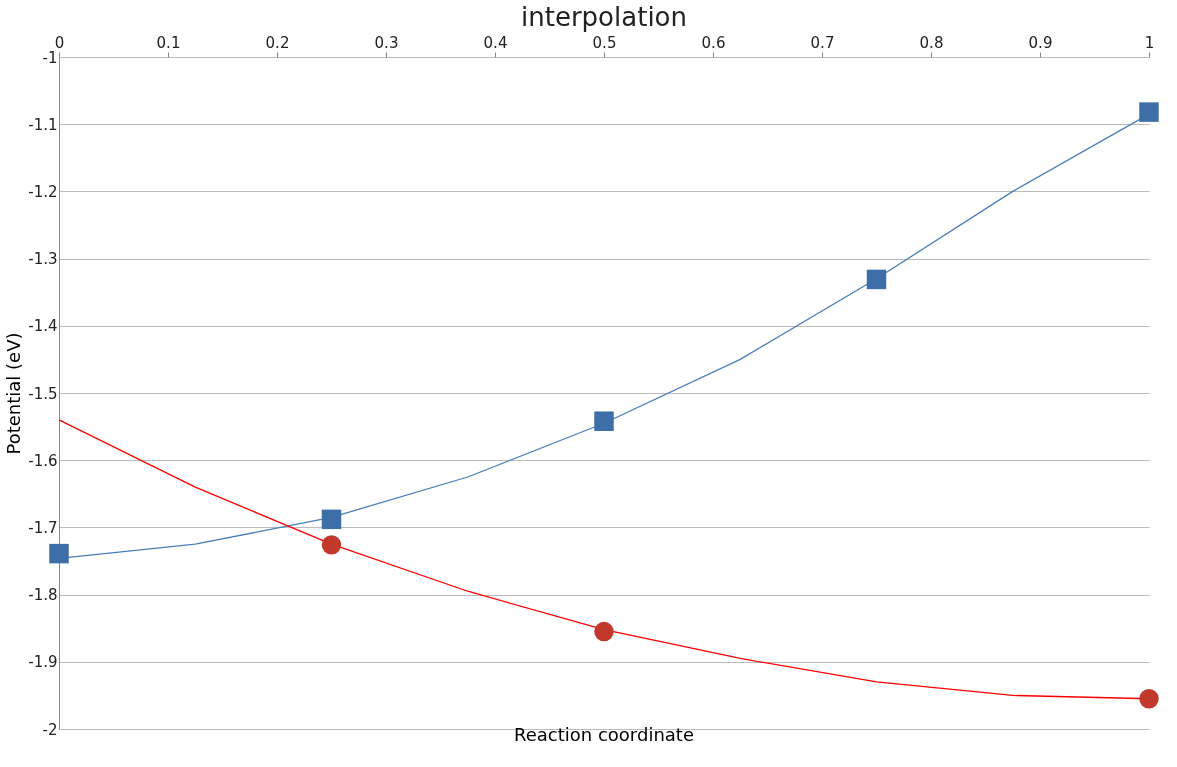 The height and width of the screenshot is (767, 1177). I want to click on y-tick-label: -1.2, so click(43, 191).